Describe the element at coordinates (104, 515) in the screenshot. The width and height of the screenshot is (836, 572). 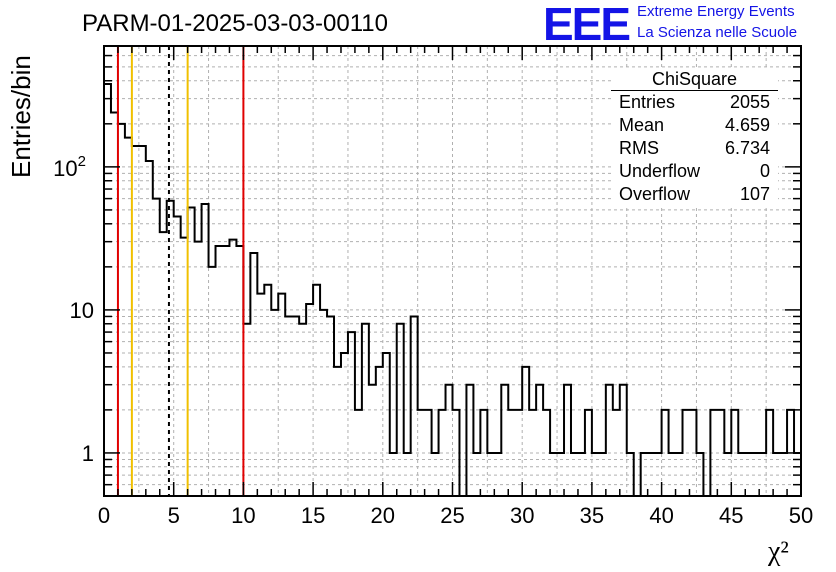
I see `x-tick-label: 0` at that location.